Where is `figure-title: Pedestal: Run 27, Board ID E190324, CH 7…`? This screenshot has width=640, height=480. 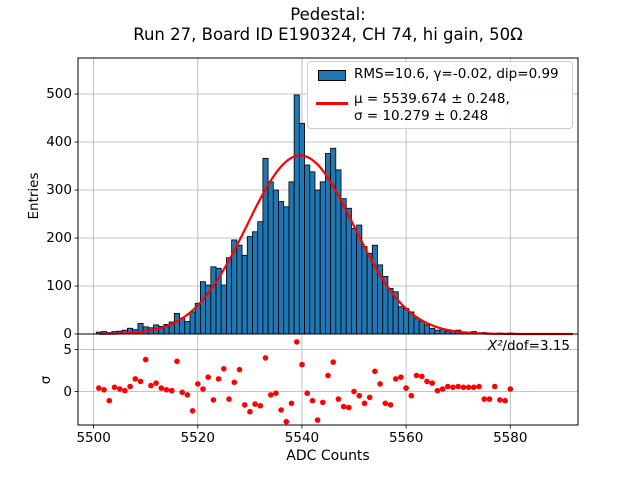
figure-title: Pedestal: Run 27, Board ID E190324, CH 7… is located at coordinates (328, 25).